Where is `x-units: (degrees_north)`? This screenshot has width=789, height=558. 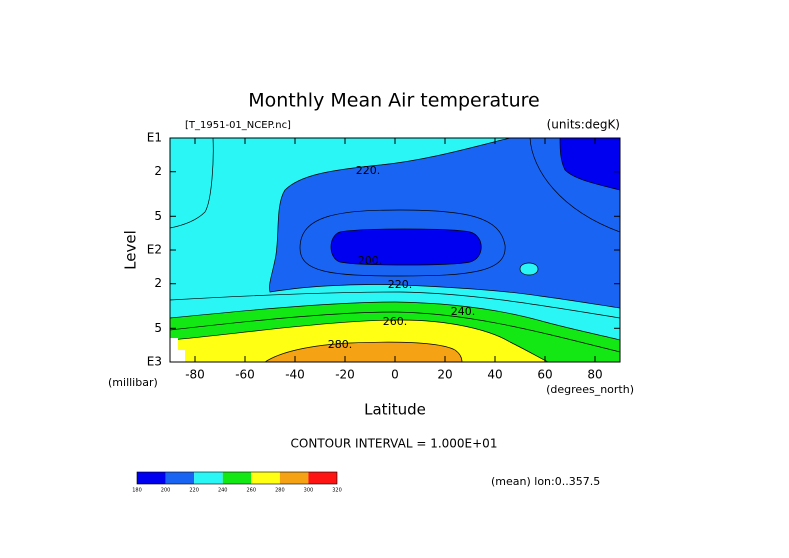 x-units: (degrees_north) is located at coordinates (590, 389).